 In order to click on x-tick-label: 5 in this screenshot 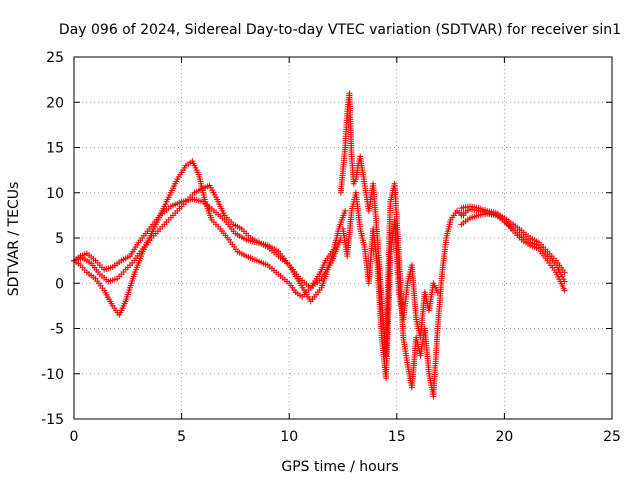, I will do `click(181, 437)`.